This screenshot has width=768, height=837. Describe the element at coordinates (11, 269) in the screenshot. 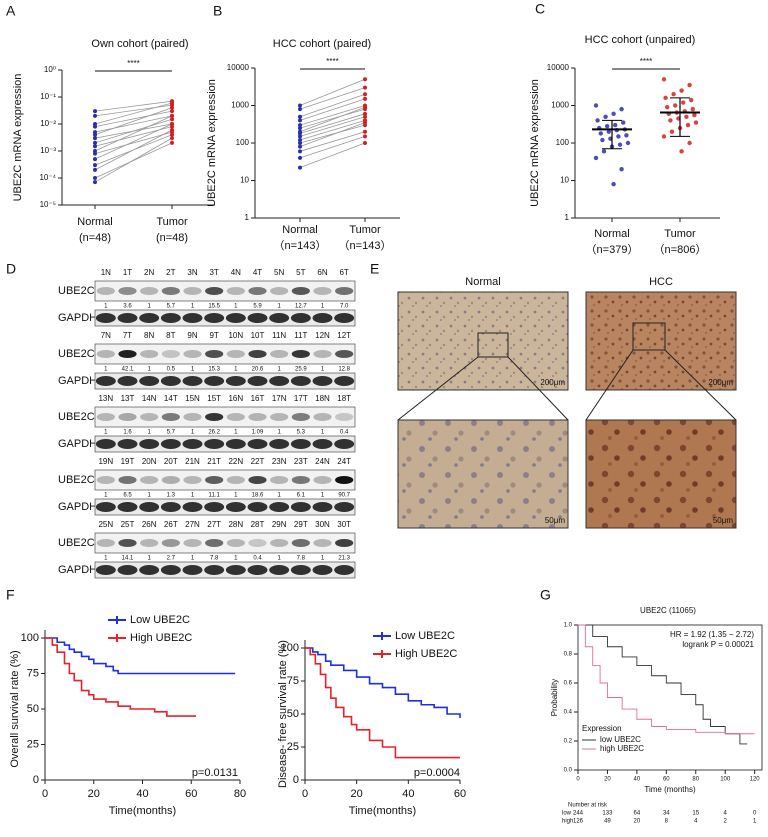

I see `panel-letter: D` at that location.